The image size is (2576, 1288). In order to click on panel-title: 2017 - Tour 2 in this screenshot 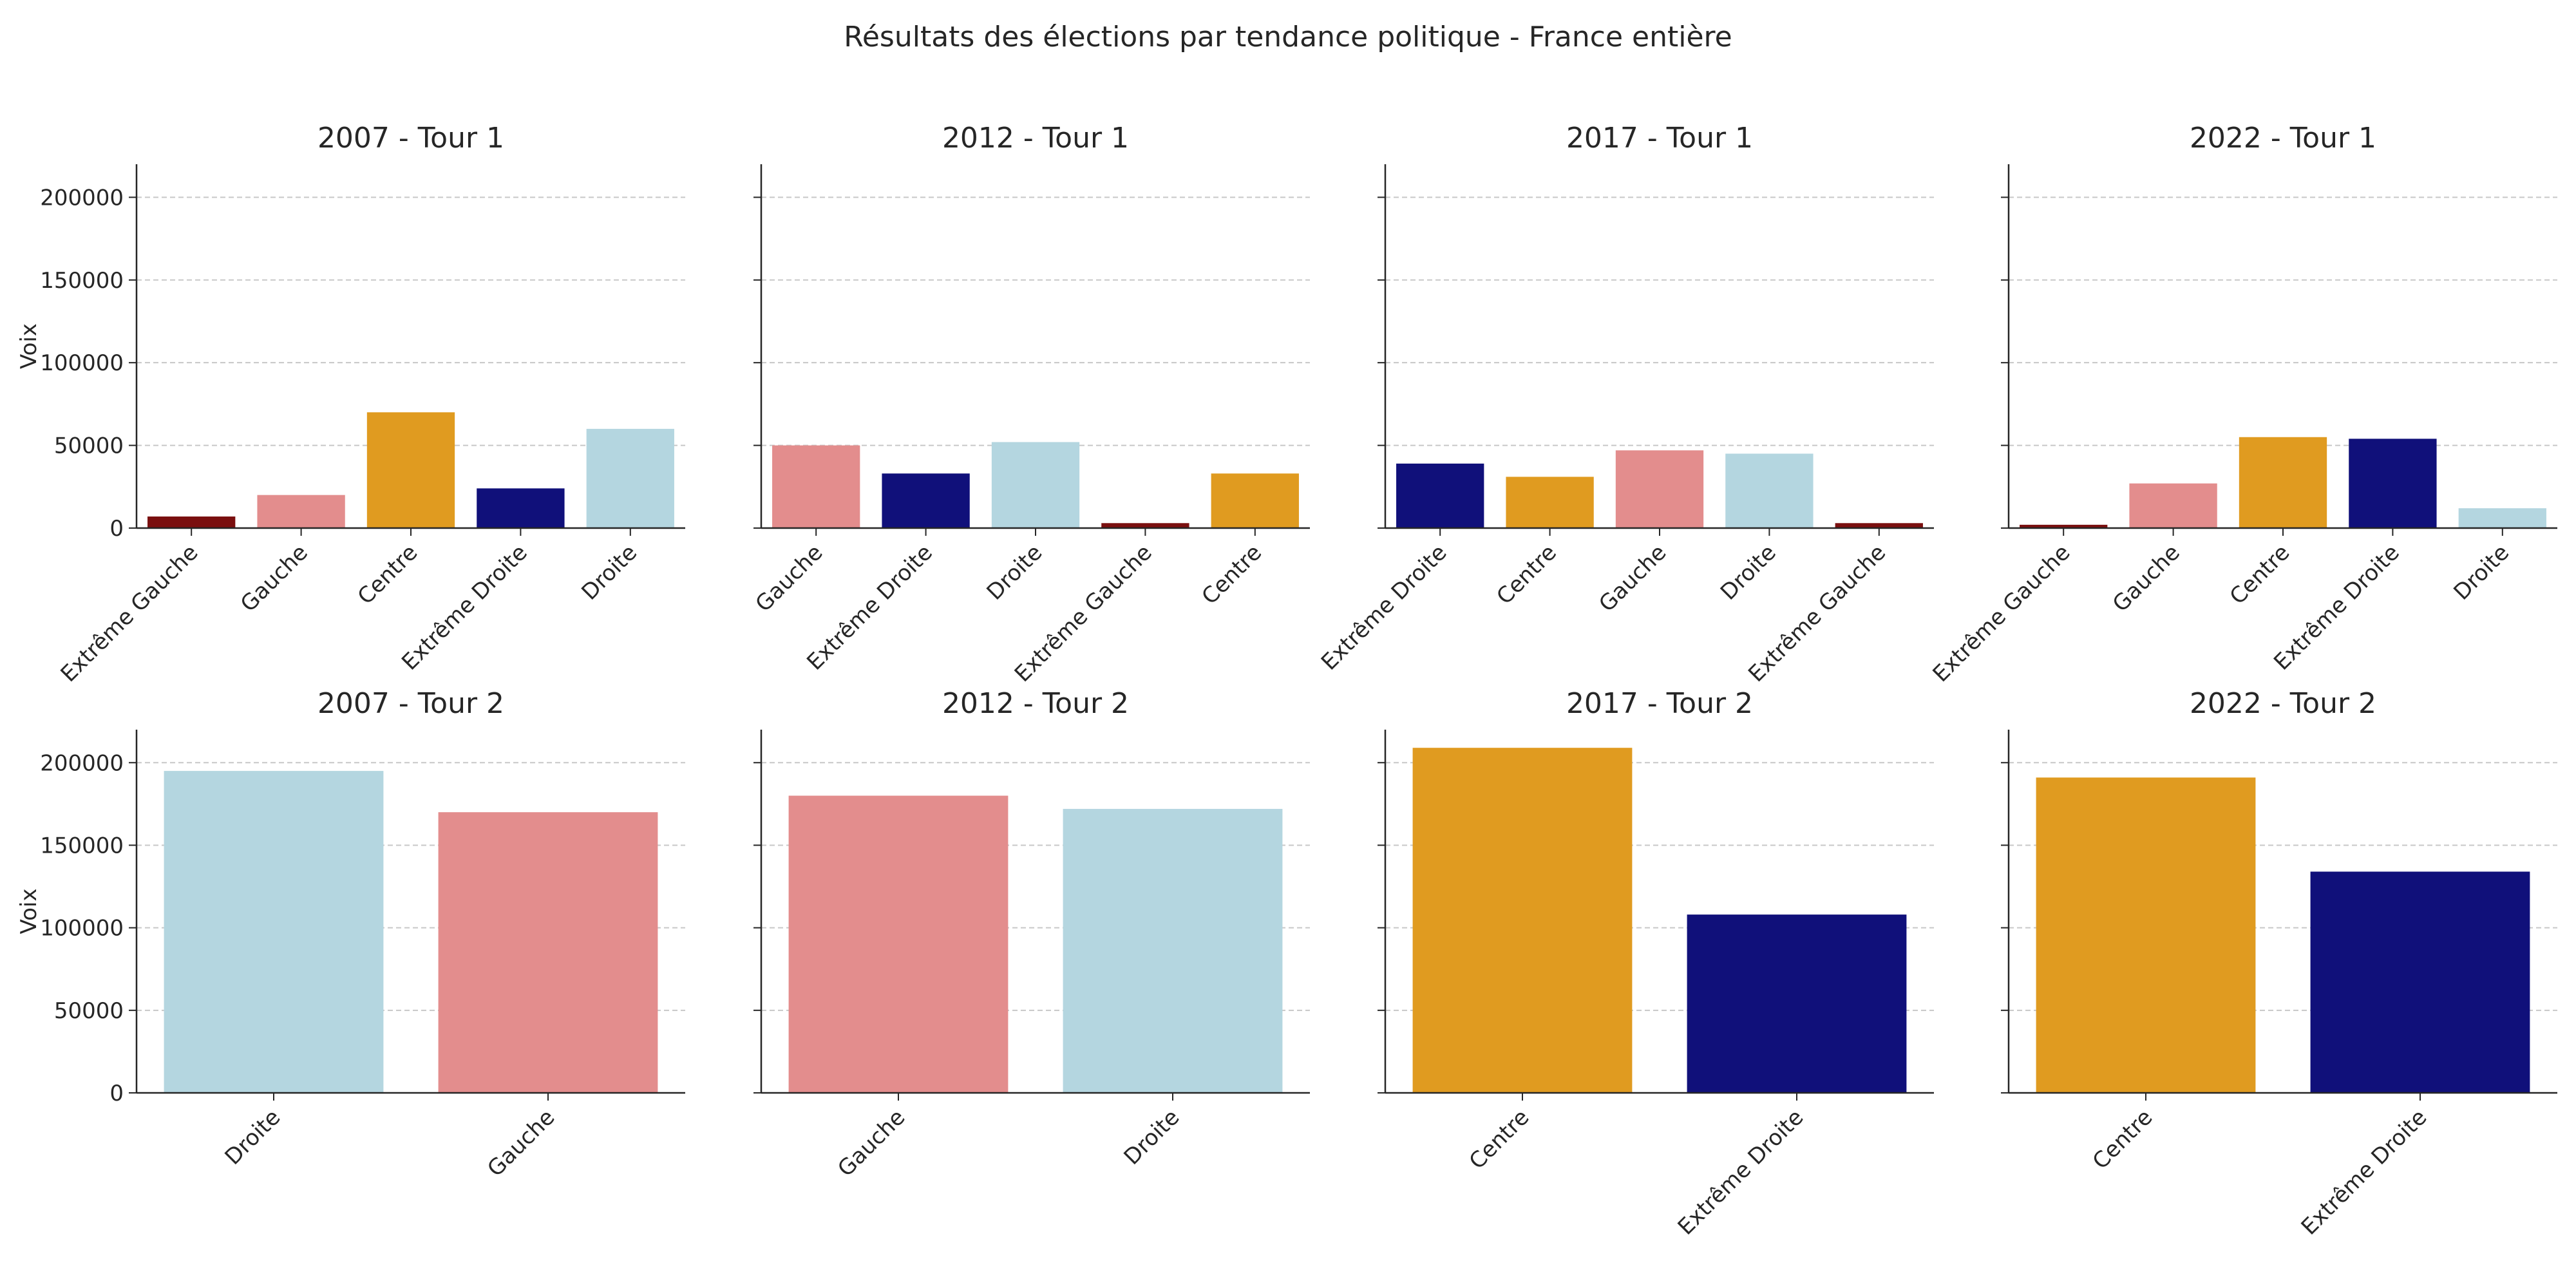, I will do `click(1659, 703)`.